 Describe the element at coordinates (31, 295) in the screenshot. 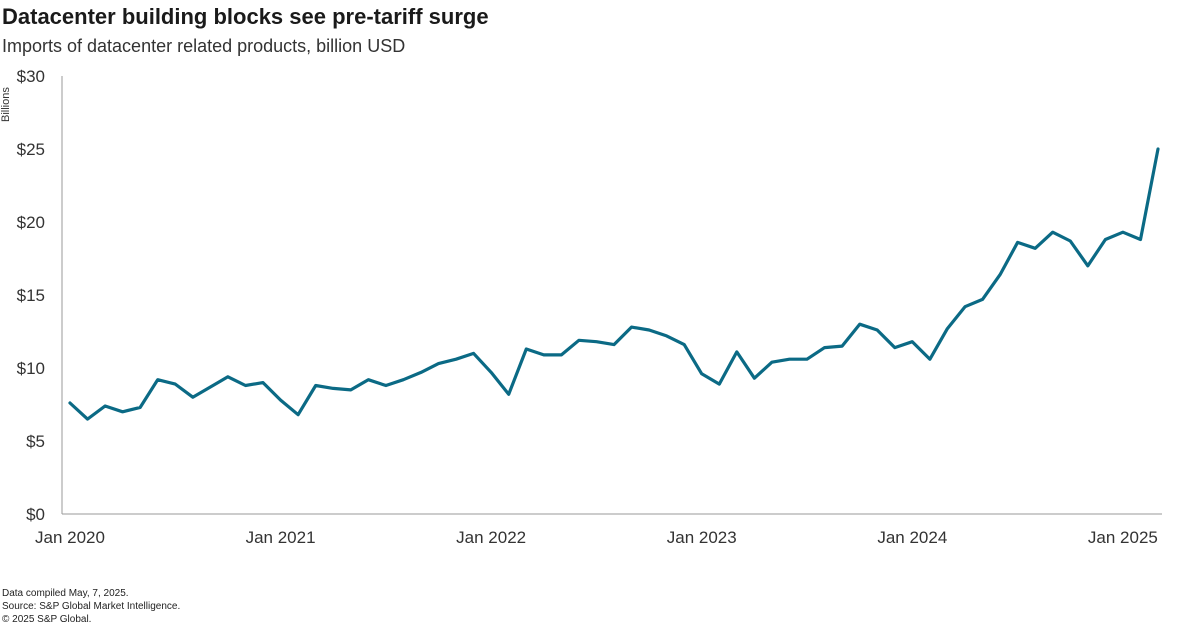

I see `y-tick-label: $15` at that location.